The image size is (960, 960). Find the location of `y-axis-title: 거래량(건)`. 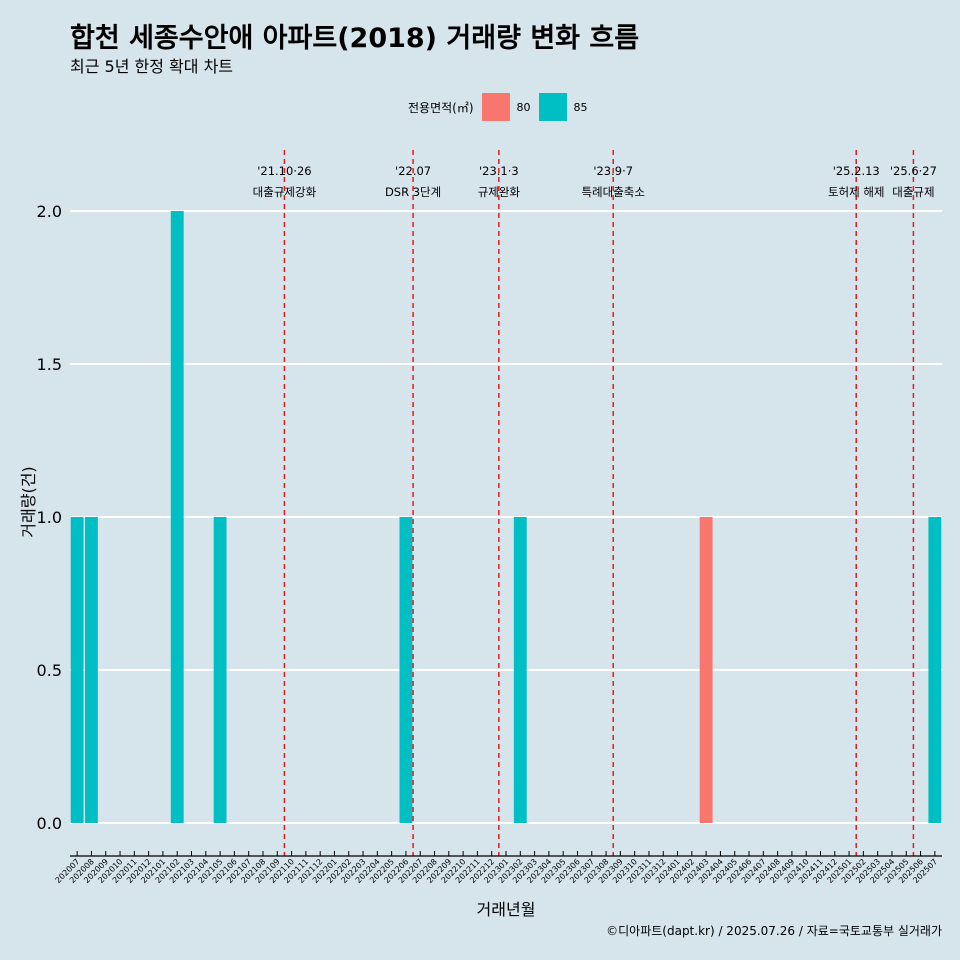

y-axis-title: 거래량(건) is located at coordinates (28, 501).